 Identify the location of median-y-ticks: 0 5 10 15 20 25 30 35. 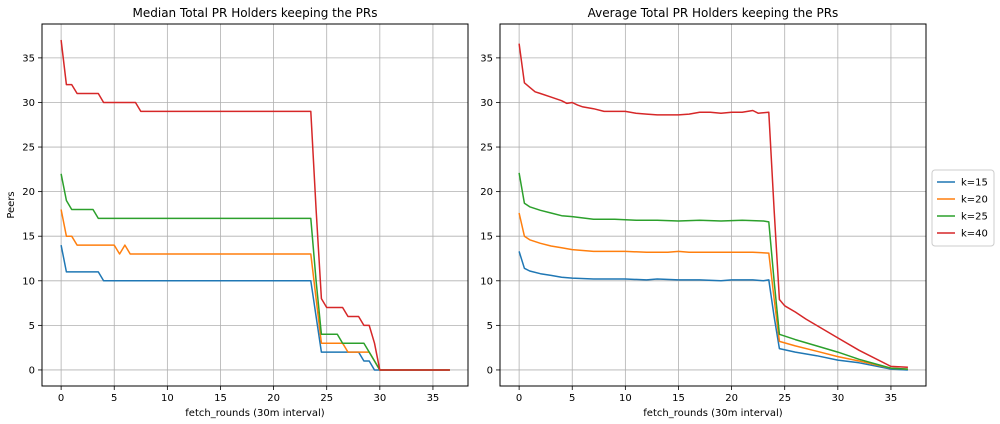
(32, 214).